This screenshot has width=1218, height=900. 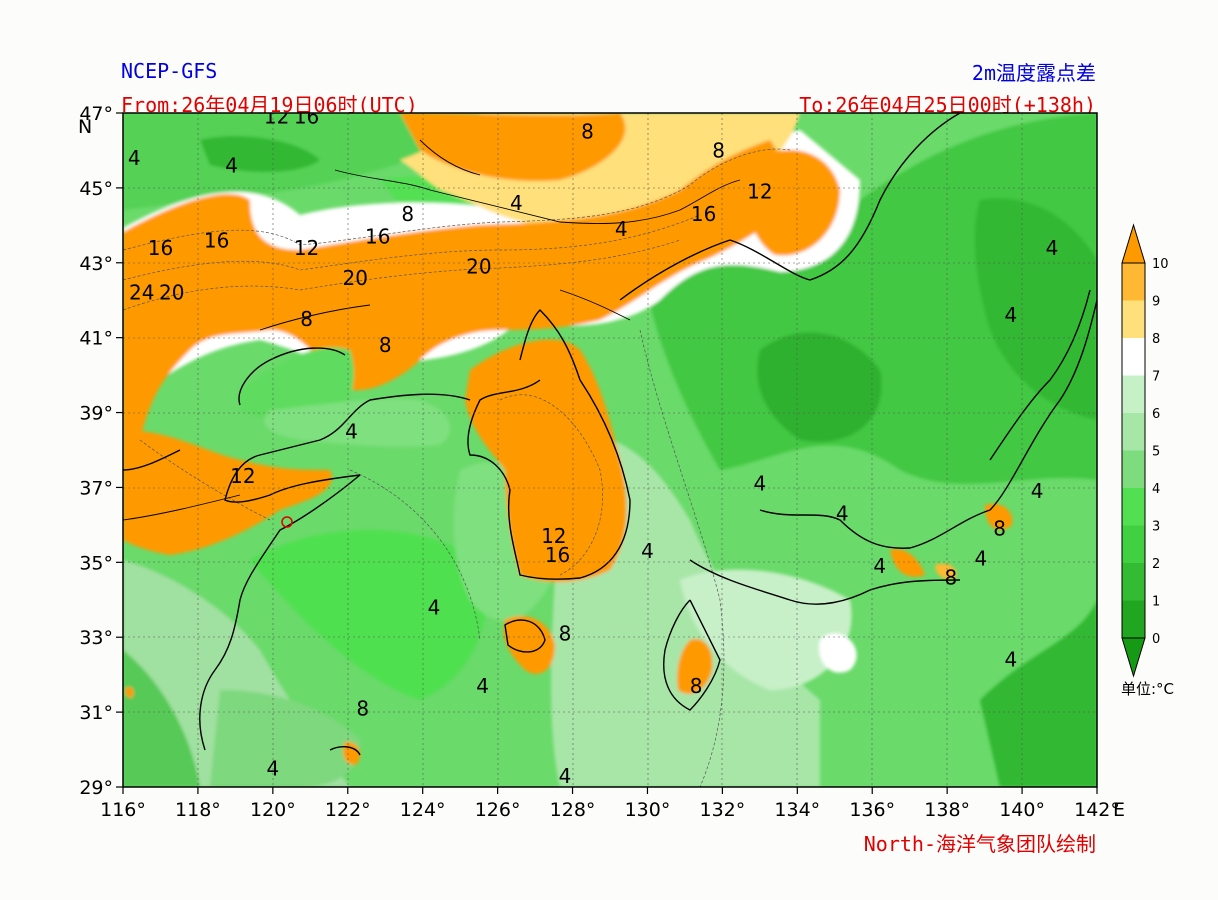 I want to click on lat-tick-label: 33°, so click(x=96, y=638).